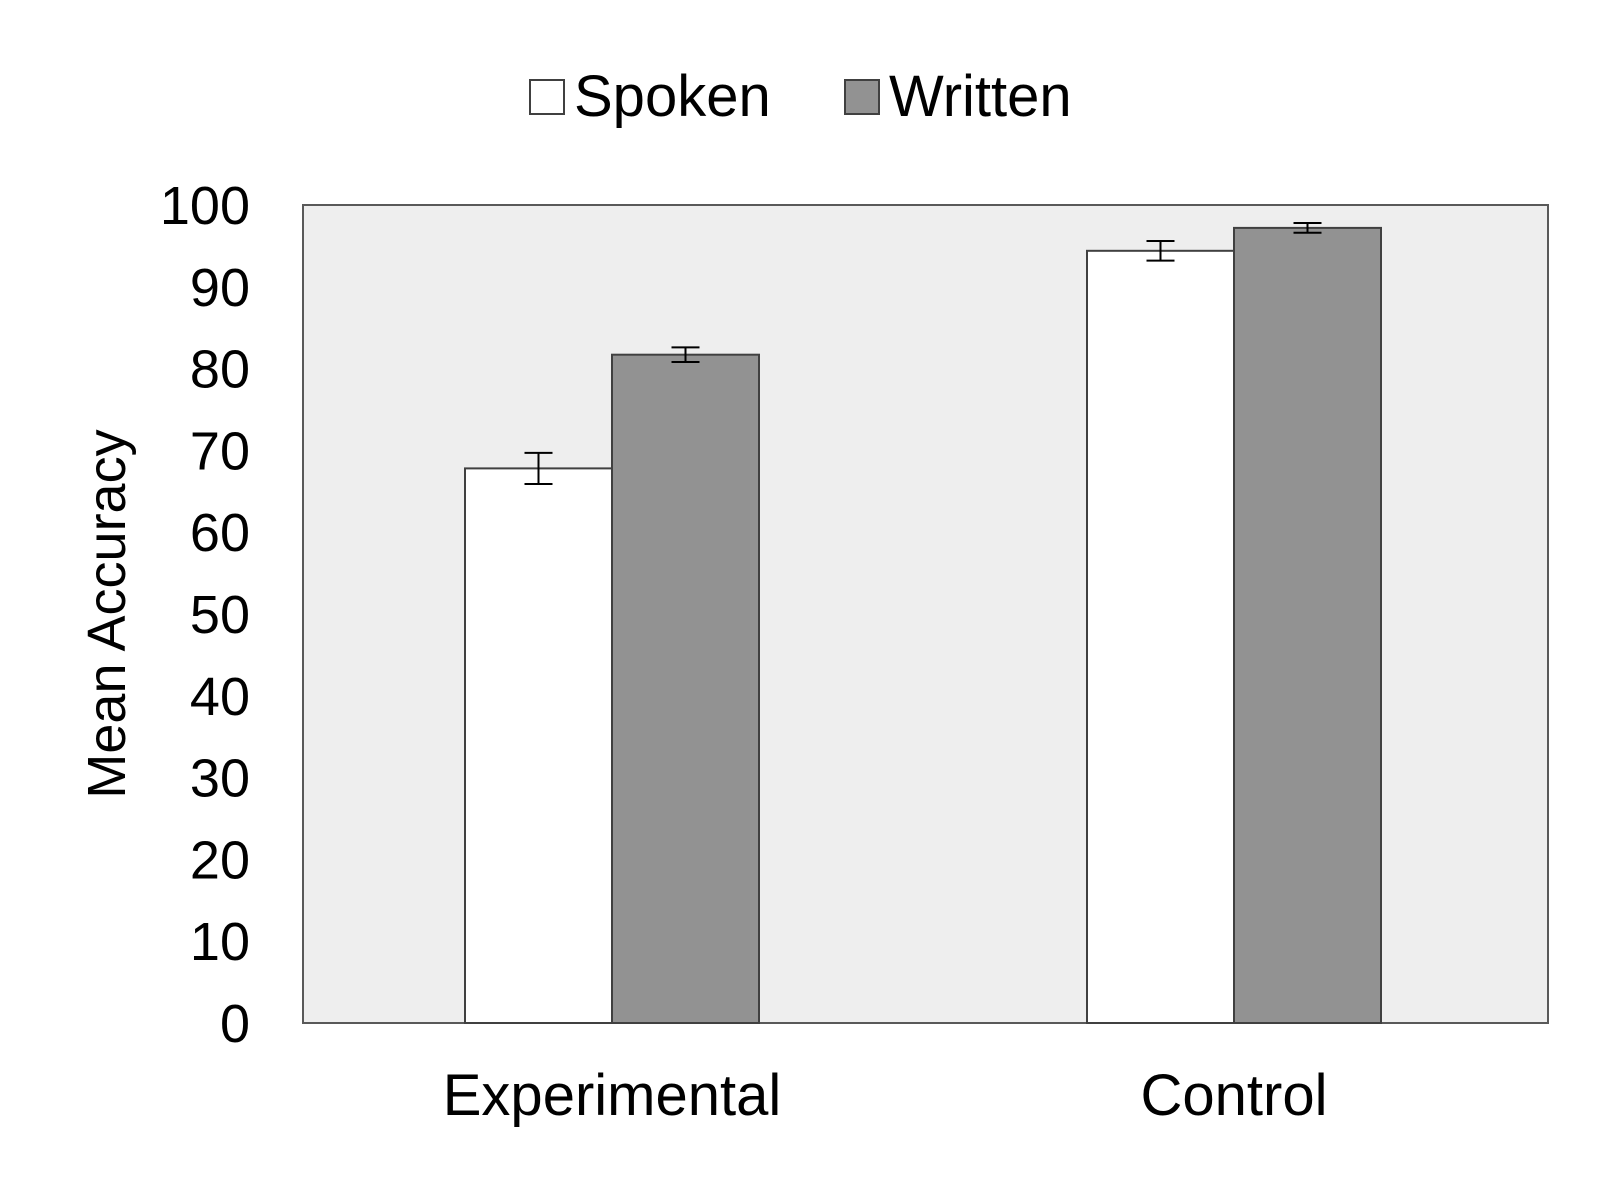 This screenshot has height=1196, width=1600. Describe the element at coordinates (980, 96) in the screenshot. I see `legend-label-written: Written` at that location.